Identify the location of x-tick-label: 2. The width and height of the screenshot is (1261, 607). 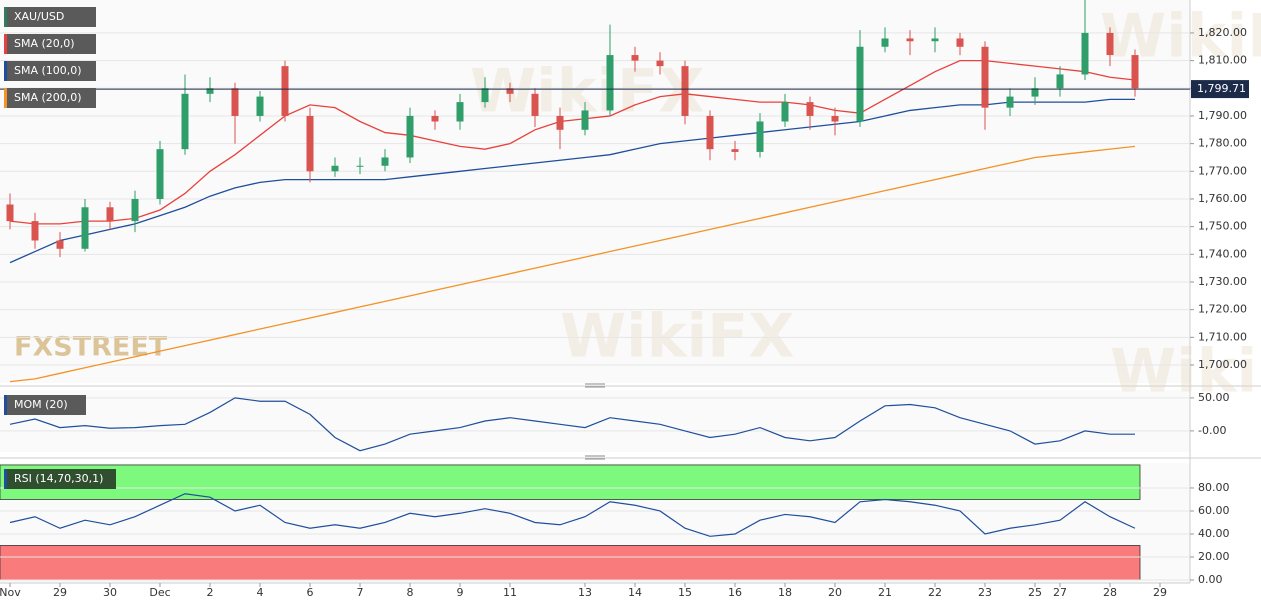
(210, 592).